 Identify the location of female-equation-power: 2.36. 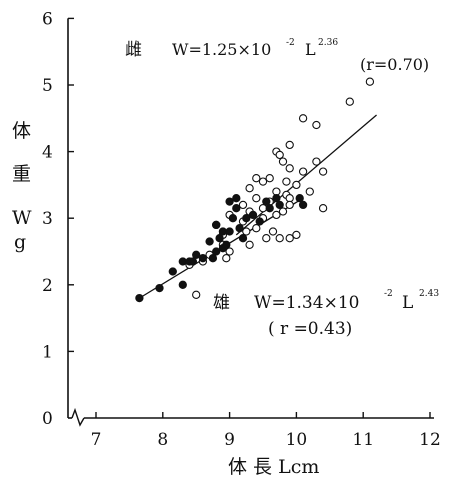
(328, 43).